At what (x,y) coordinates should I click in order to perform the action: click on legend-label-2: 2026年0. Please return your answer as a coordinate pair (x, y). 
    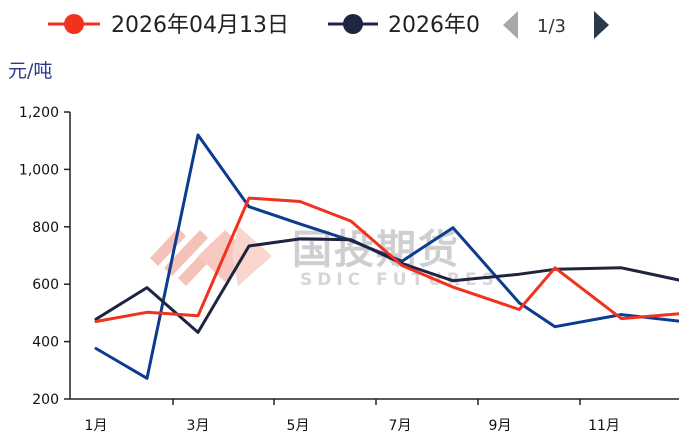
    Looking at the image, I should click on (434, 25).